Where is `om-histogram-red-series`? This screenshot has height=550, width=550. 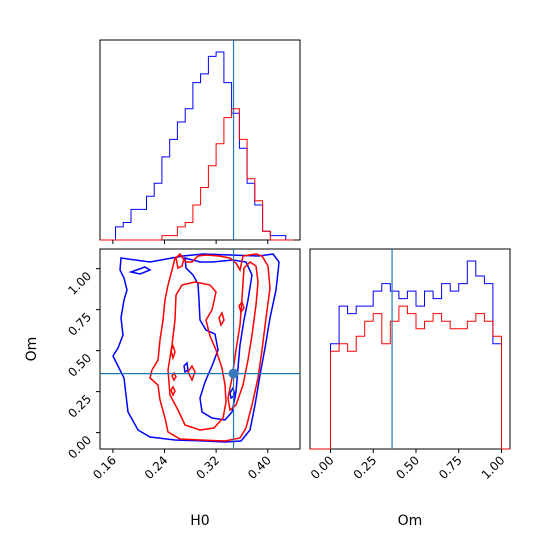
om-histogram-red-series is located at coordinates (410, 377).